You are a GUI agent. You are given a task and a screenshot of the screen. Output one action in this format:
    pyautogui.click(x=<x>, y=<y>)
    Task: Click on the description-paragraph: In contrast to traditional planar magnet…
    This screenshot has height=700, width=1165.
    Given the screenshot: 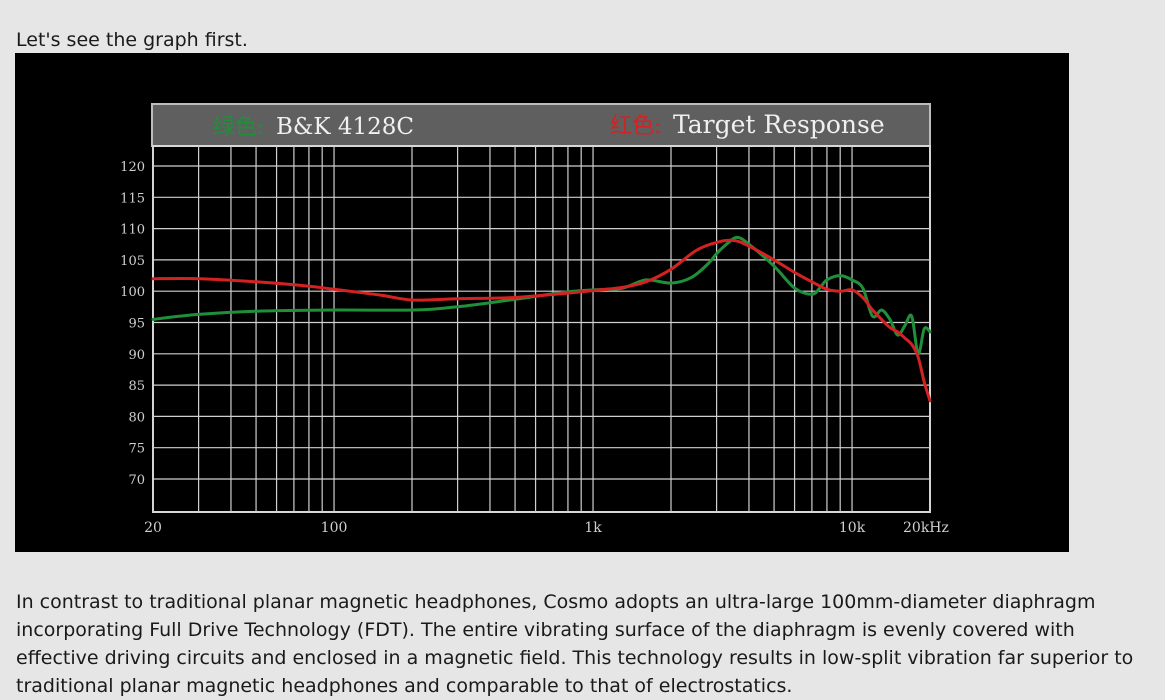 What is the action you would take?
    pyautogui.click(x=575, y=644)
    